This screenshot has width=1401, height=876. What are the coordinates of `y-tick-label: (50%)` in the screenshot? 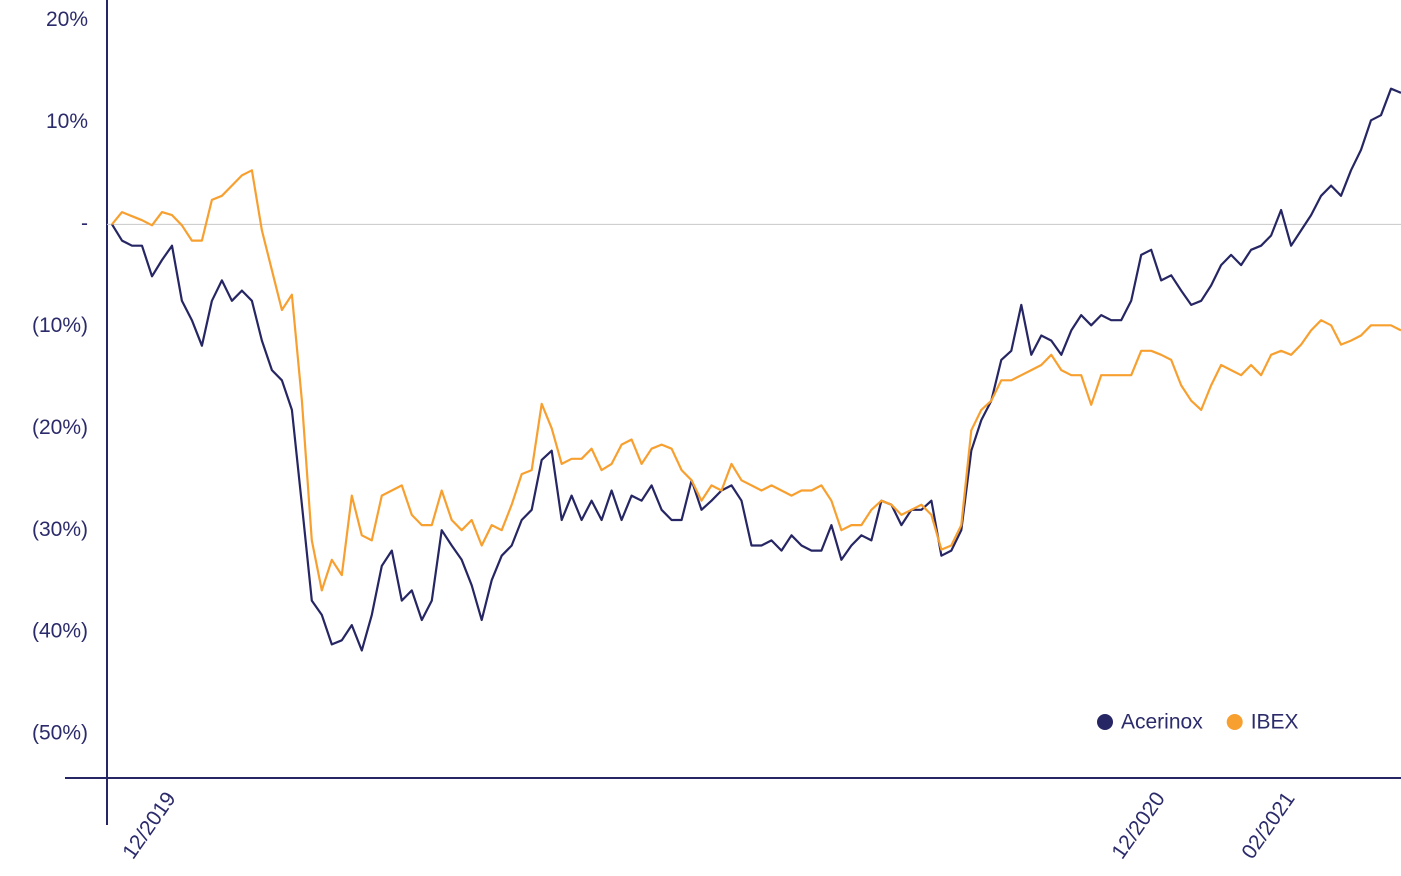 It's located at (60, 733).